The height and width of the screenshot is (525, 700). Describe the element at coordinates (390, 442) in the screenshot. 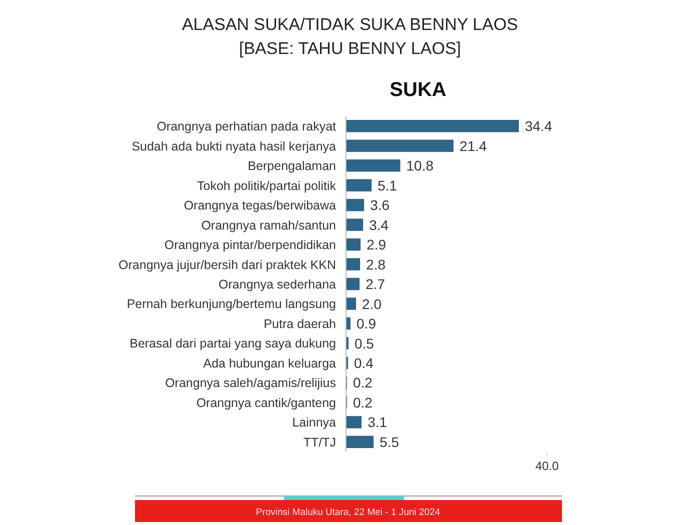

I see `data-label: 5.5` at that location.